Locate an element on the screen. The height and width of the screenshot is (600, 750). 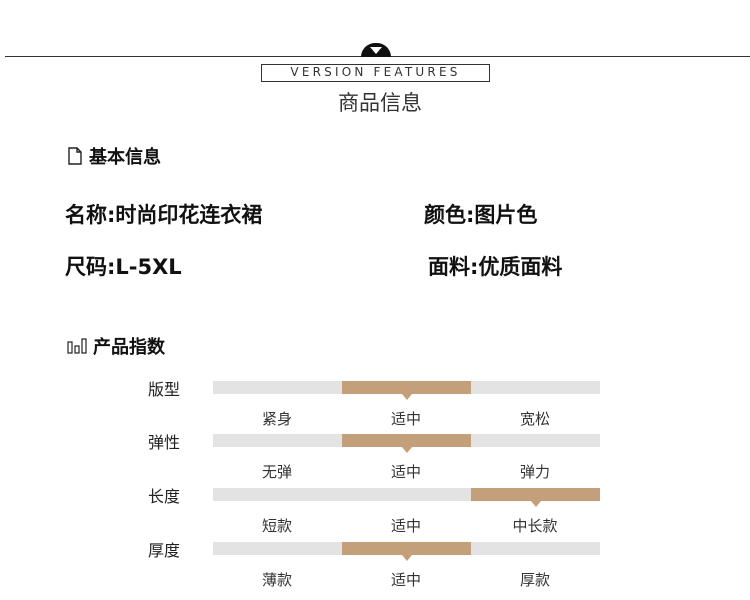
index-option: 中长款 is located at coordinates (535, 526).